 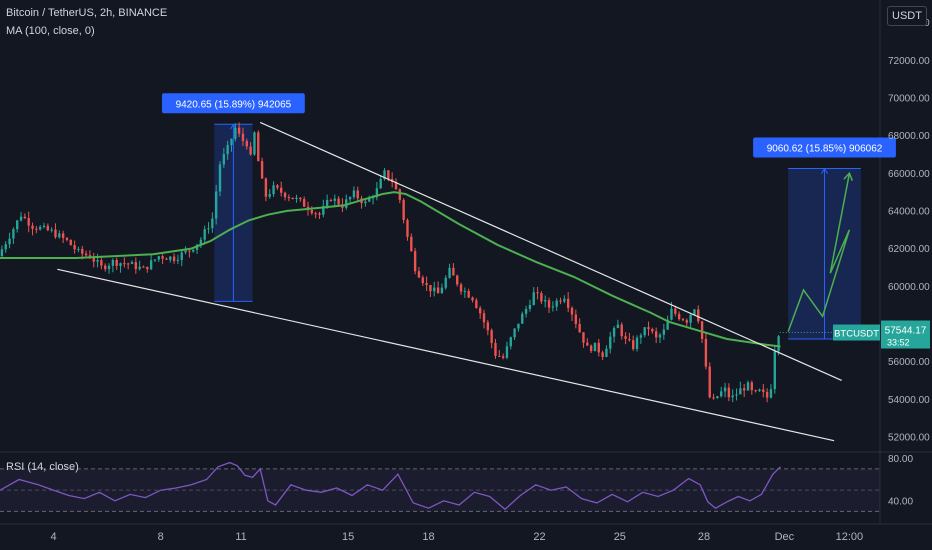 I want to click on symbol-price-tag, so click(x=856, y=332).